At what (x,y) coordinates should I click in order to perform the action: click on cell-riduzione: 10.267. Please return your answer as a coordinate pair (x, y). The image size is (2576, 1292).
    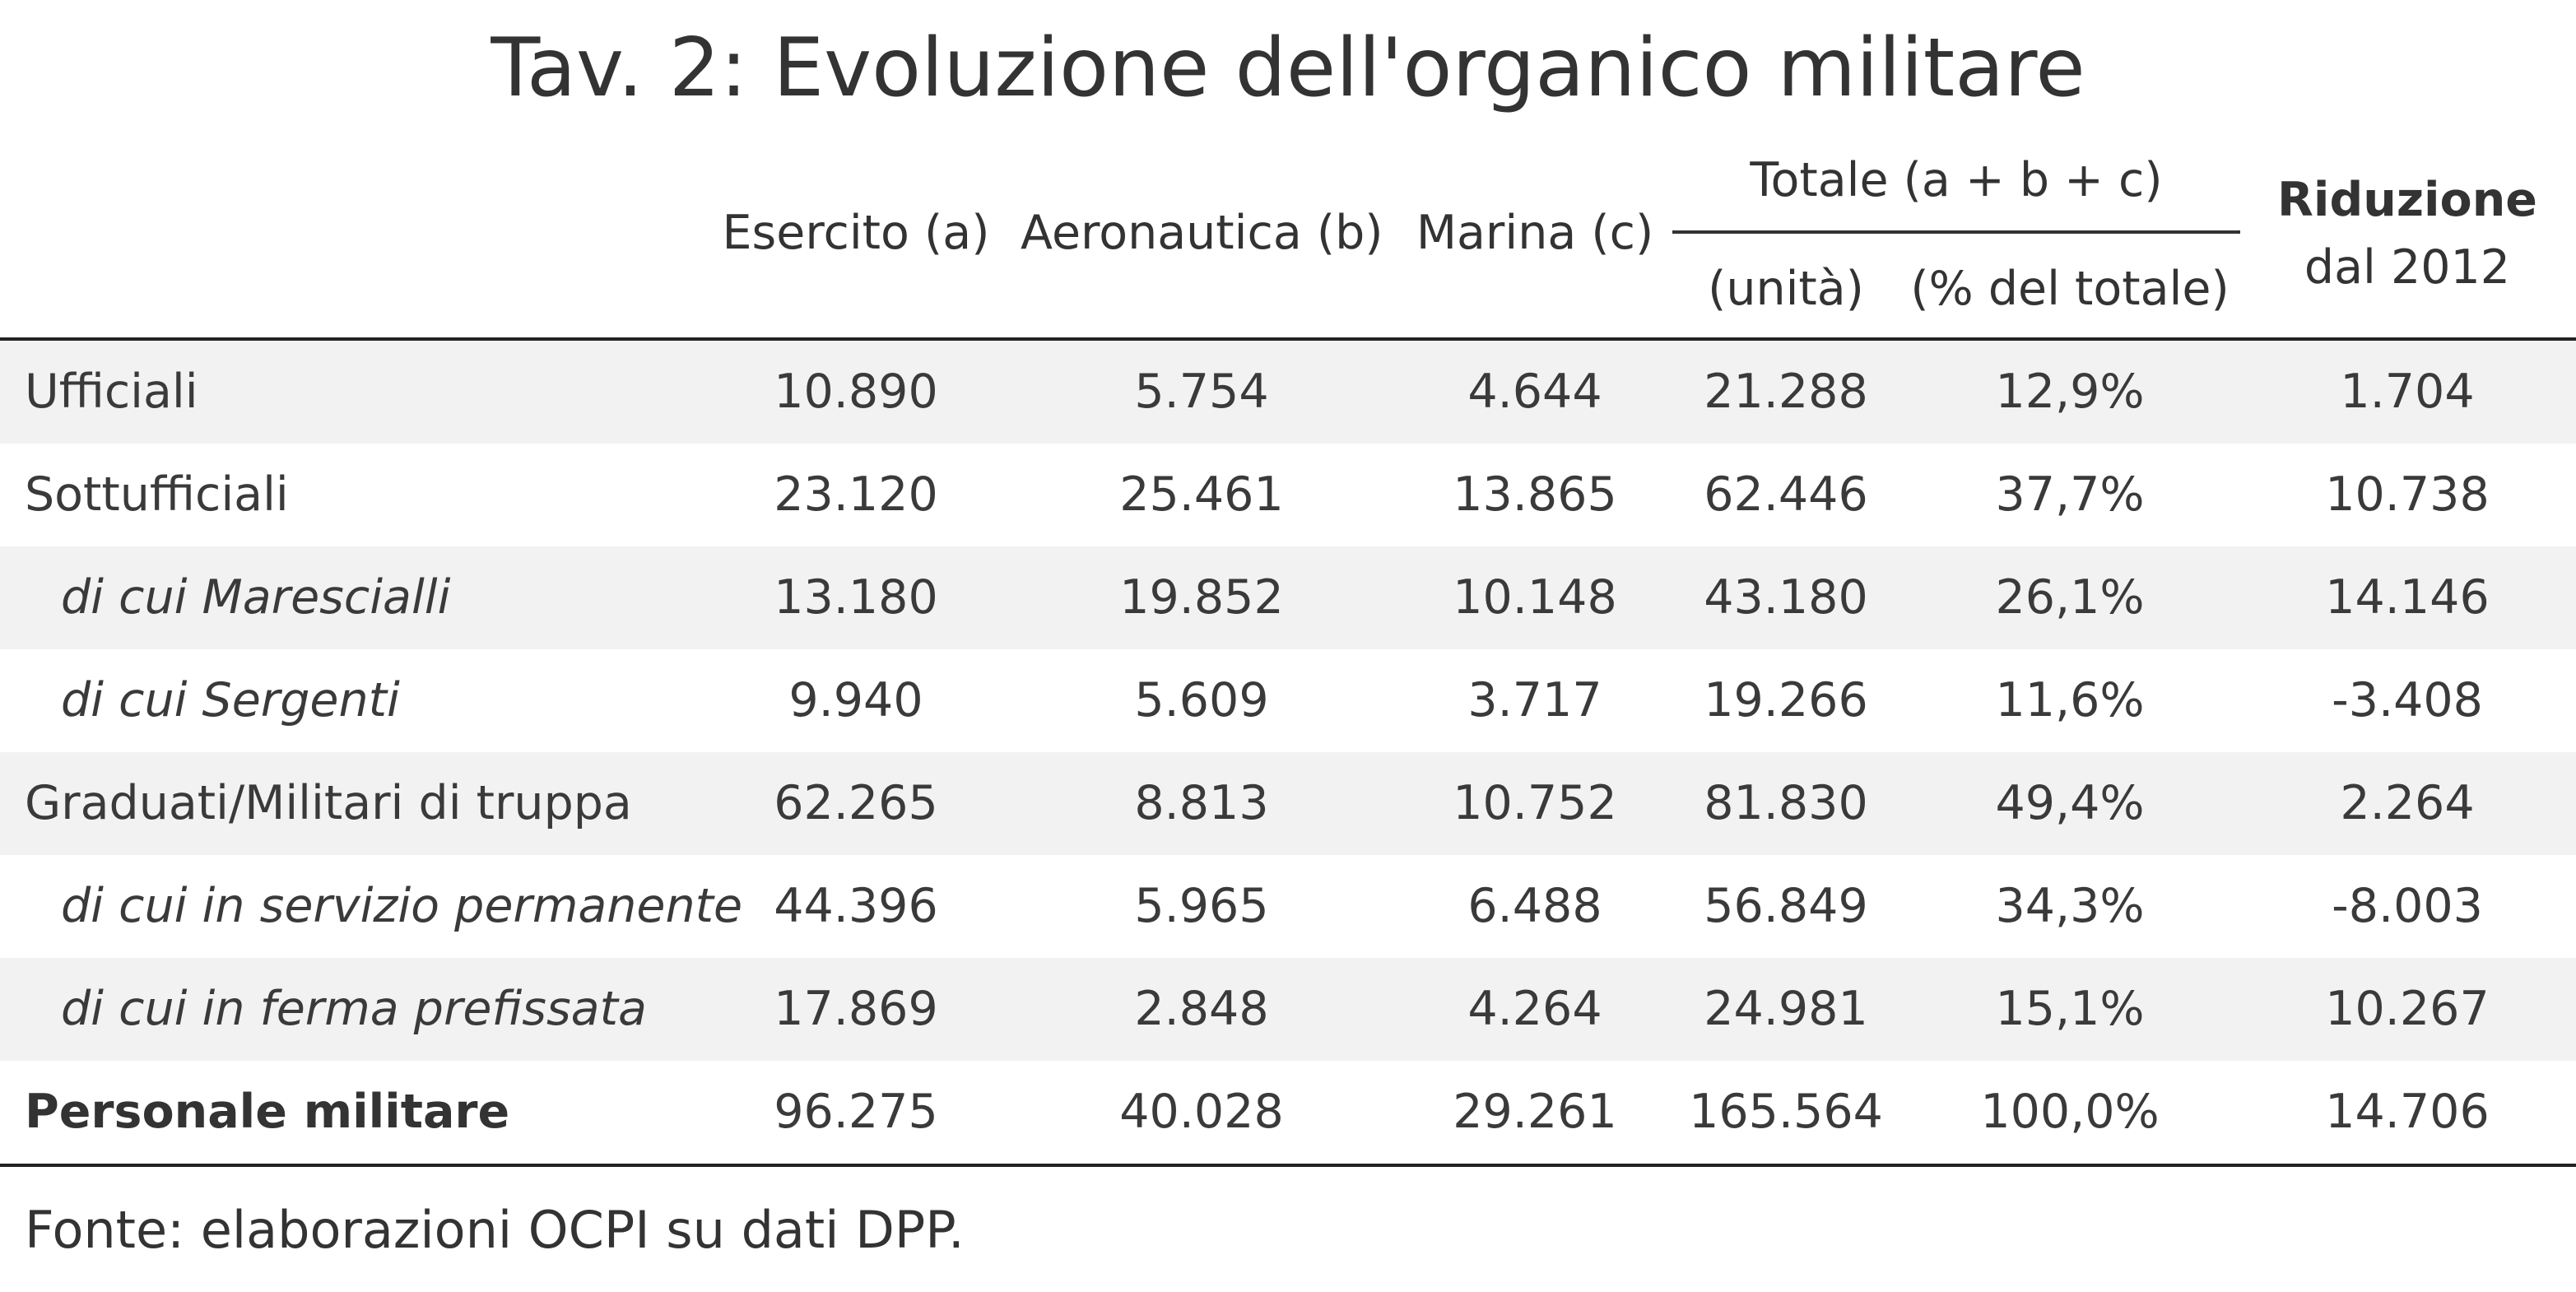
    Looking at the image, I should click on (2407, 1009).